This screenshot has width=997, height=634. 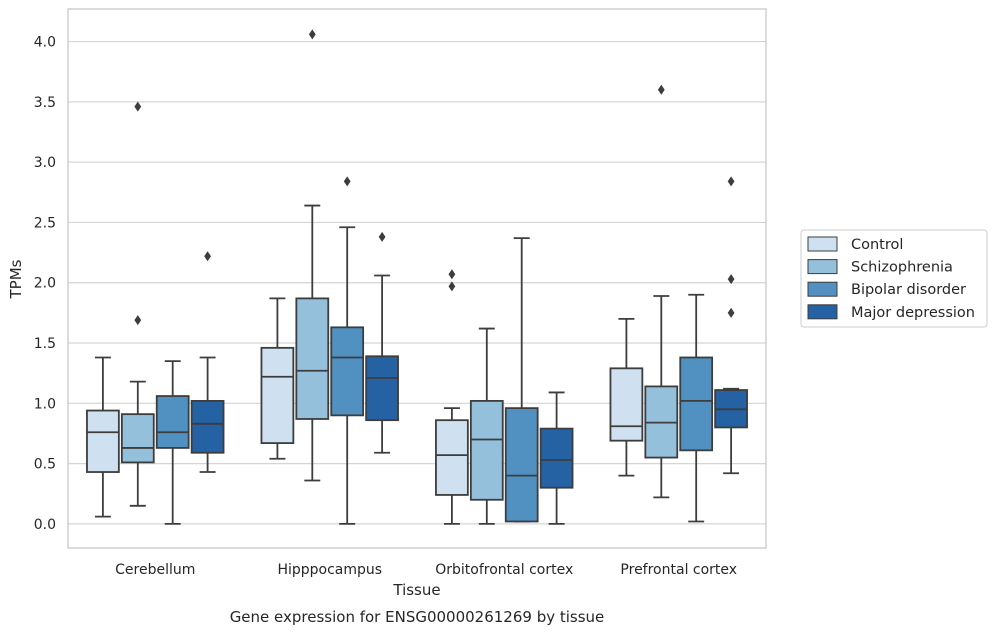 I want to click on legend-frame, so click(x=894, y=278).